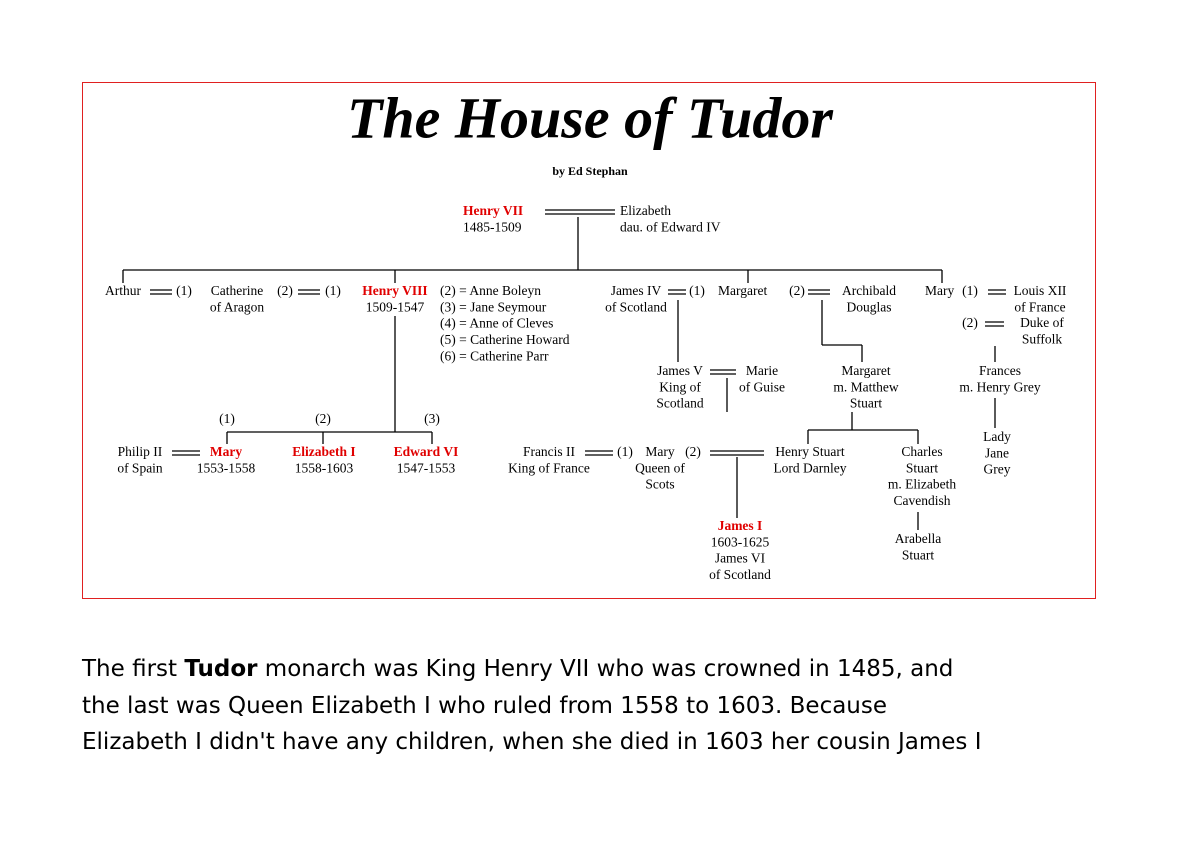 The height and width of the screenshot is (849, 1200). Describe the element at coordinates (432, 418) in the screenshot. I see `marriage-number: (3)` at that location.